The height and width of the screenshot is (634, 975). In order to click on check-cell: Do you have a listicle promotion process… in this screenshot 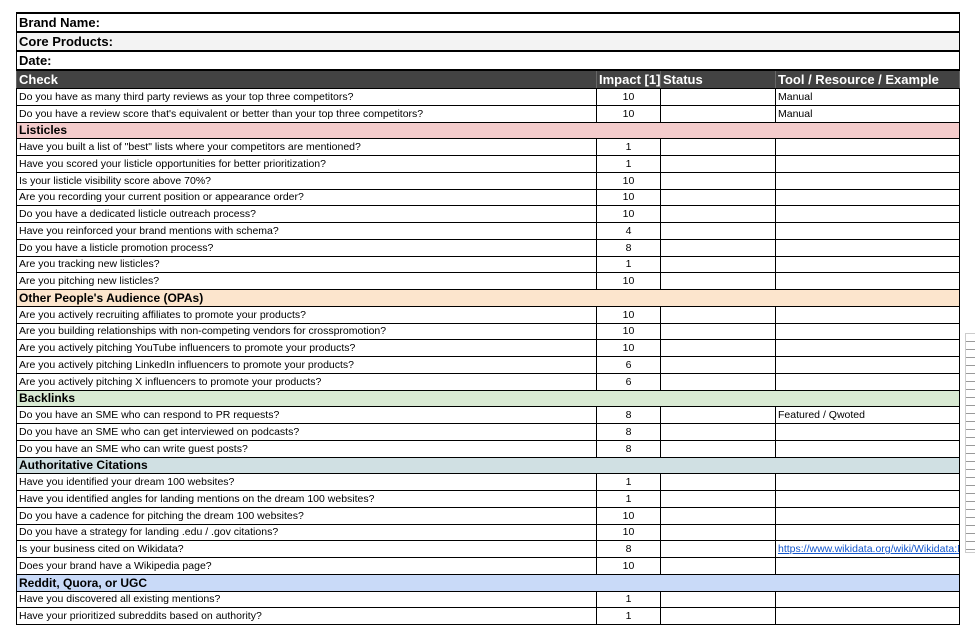, I will do `click(306, 247)`.